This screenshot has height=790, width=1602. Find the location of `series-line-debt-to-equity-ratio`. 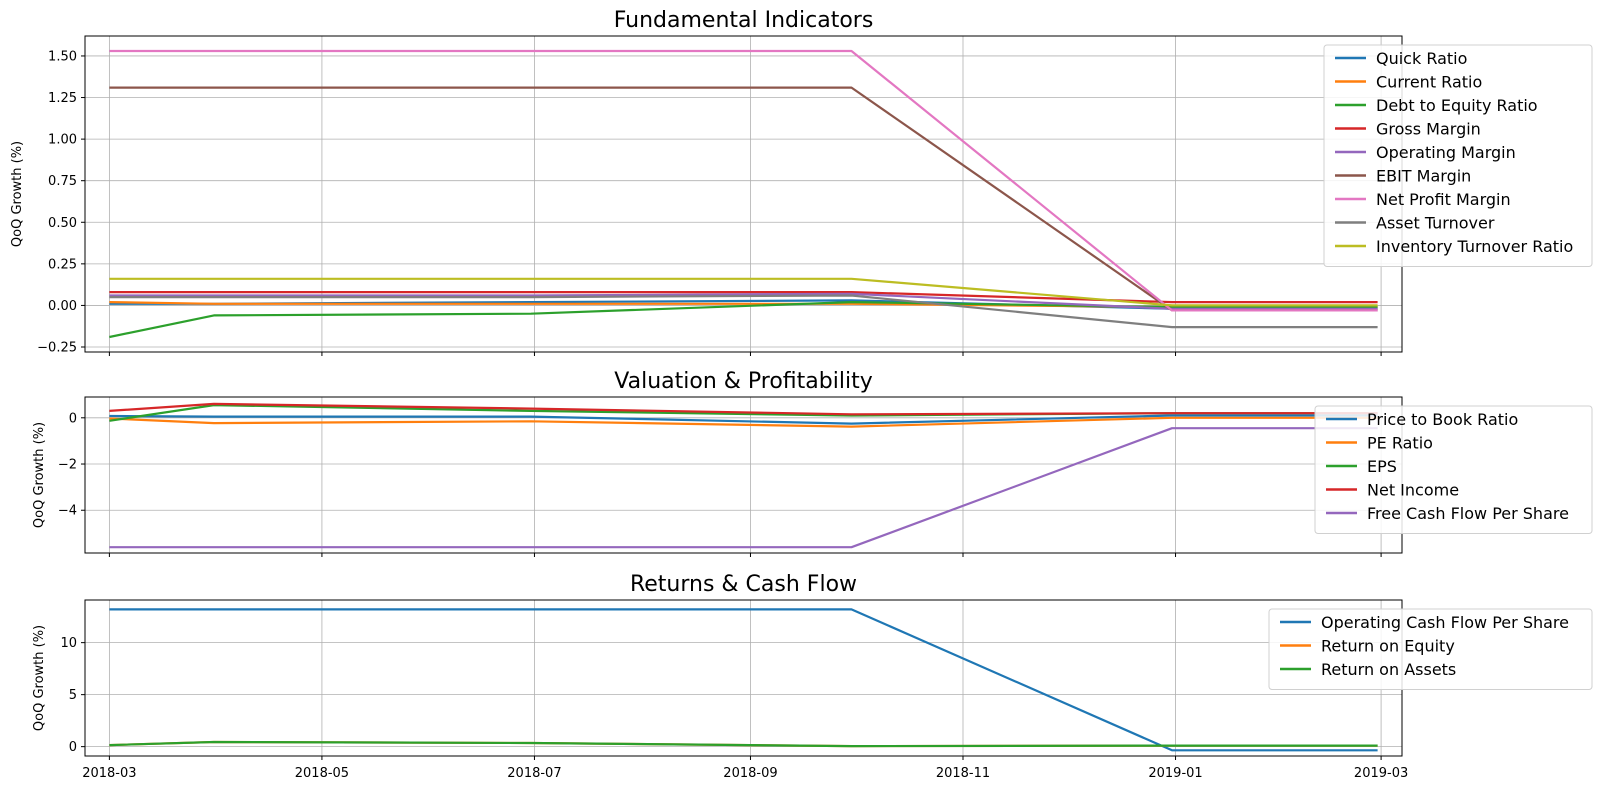

series-line-debt-to-equity-ratio is located at coordinates (743, 320).